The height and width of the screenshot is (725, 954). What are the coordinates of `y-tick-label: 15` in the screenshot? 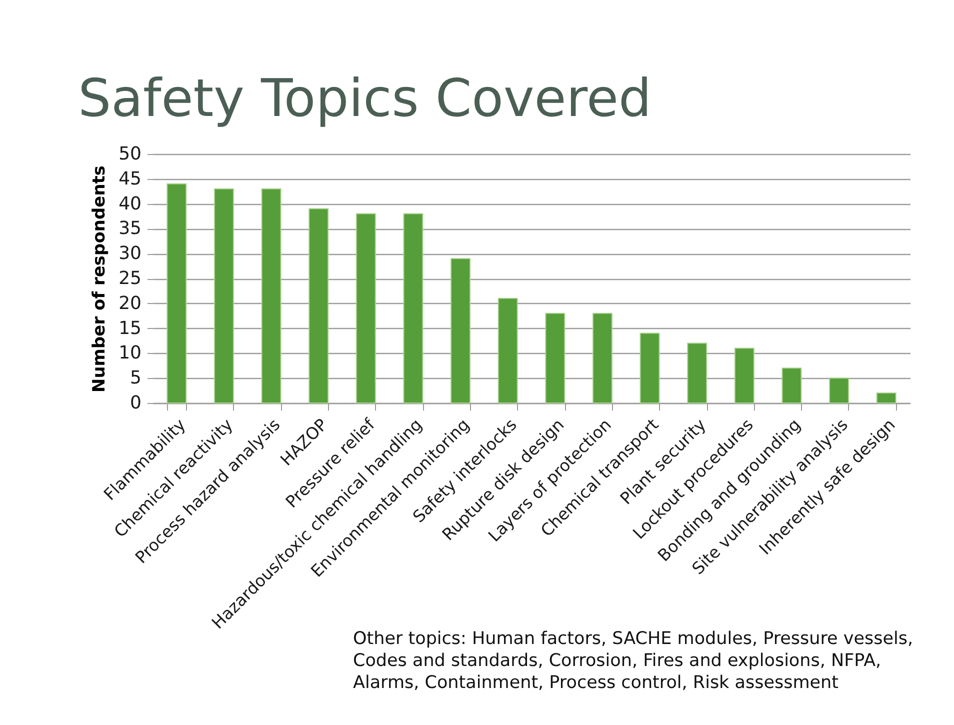 It's located at (130, 328).